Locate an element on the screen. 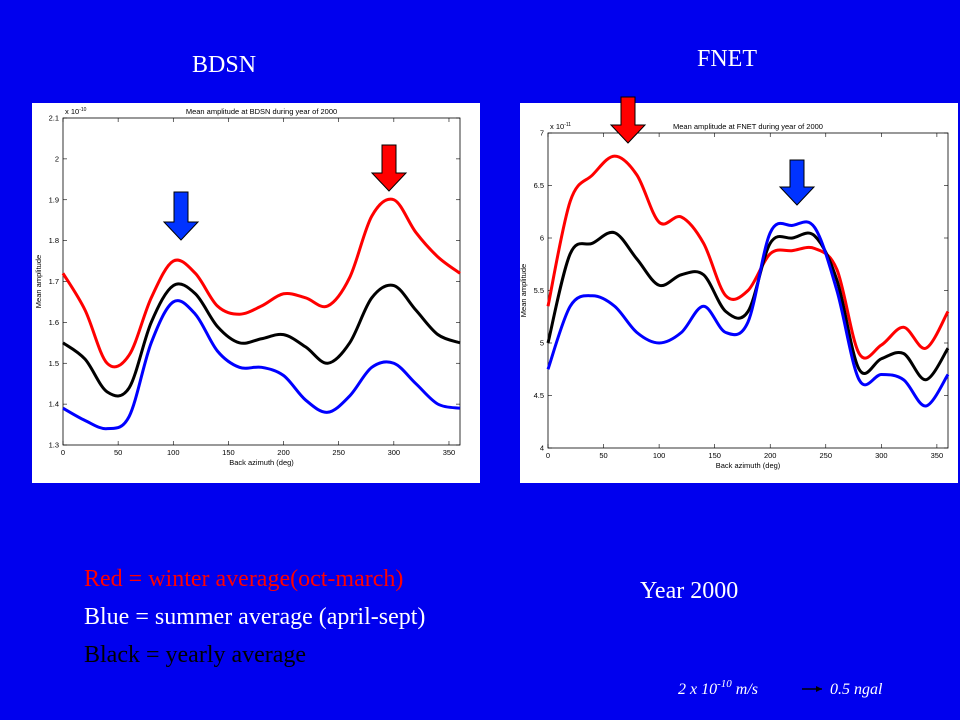  note-text: 2 x 10 is located at coordinates (697, 689).